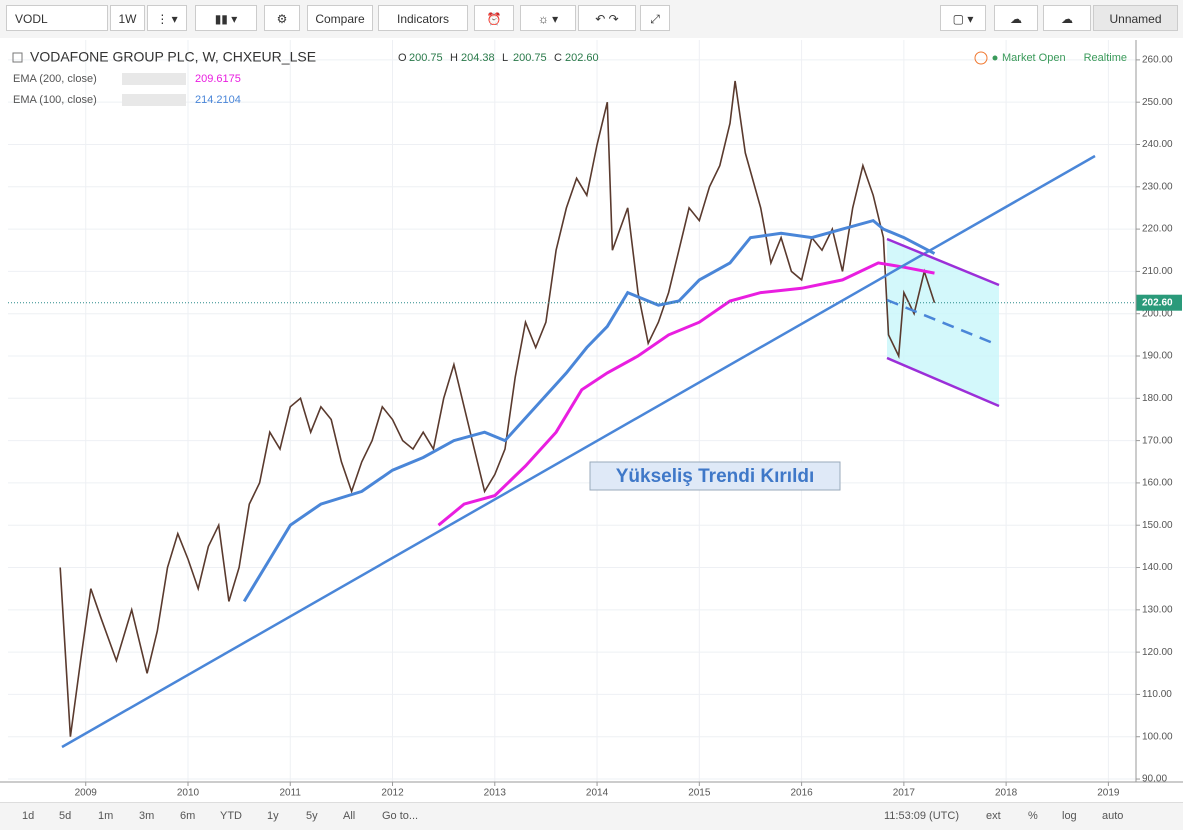 The width and height of the screenshot is (1183, 830). Describe the element at coordinates (494, 18) in the screenshot. I see `alert: ⏰` at that location.